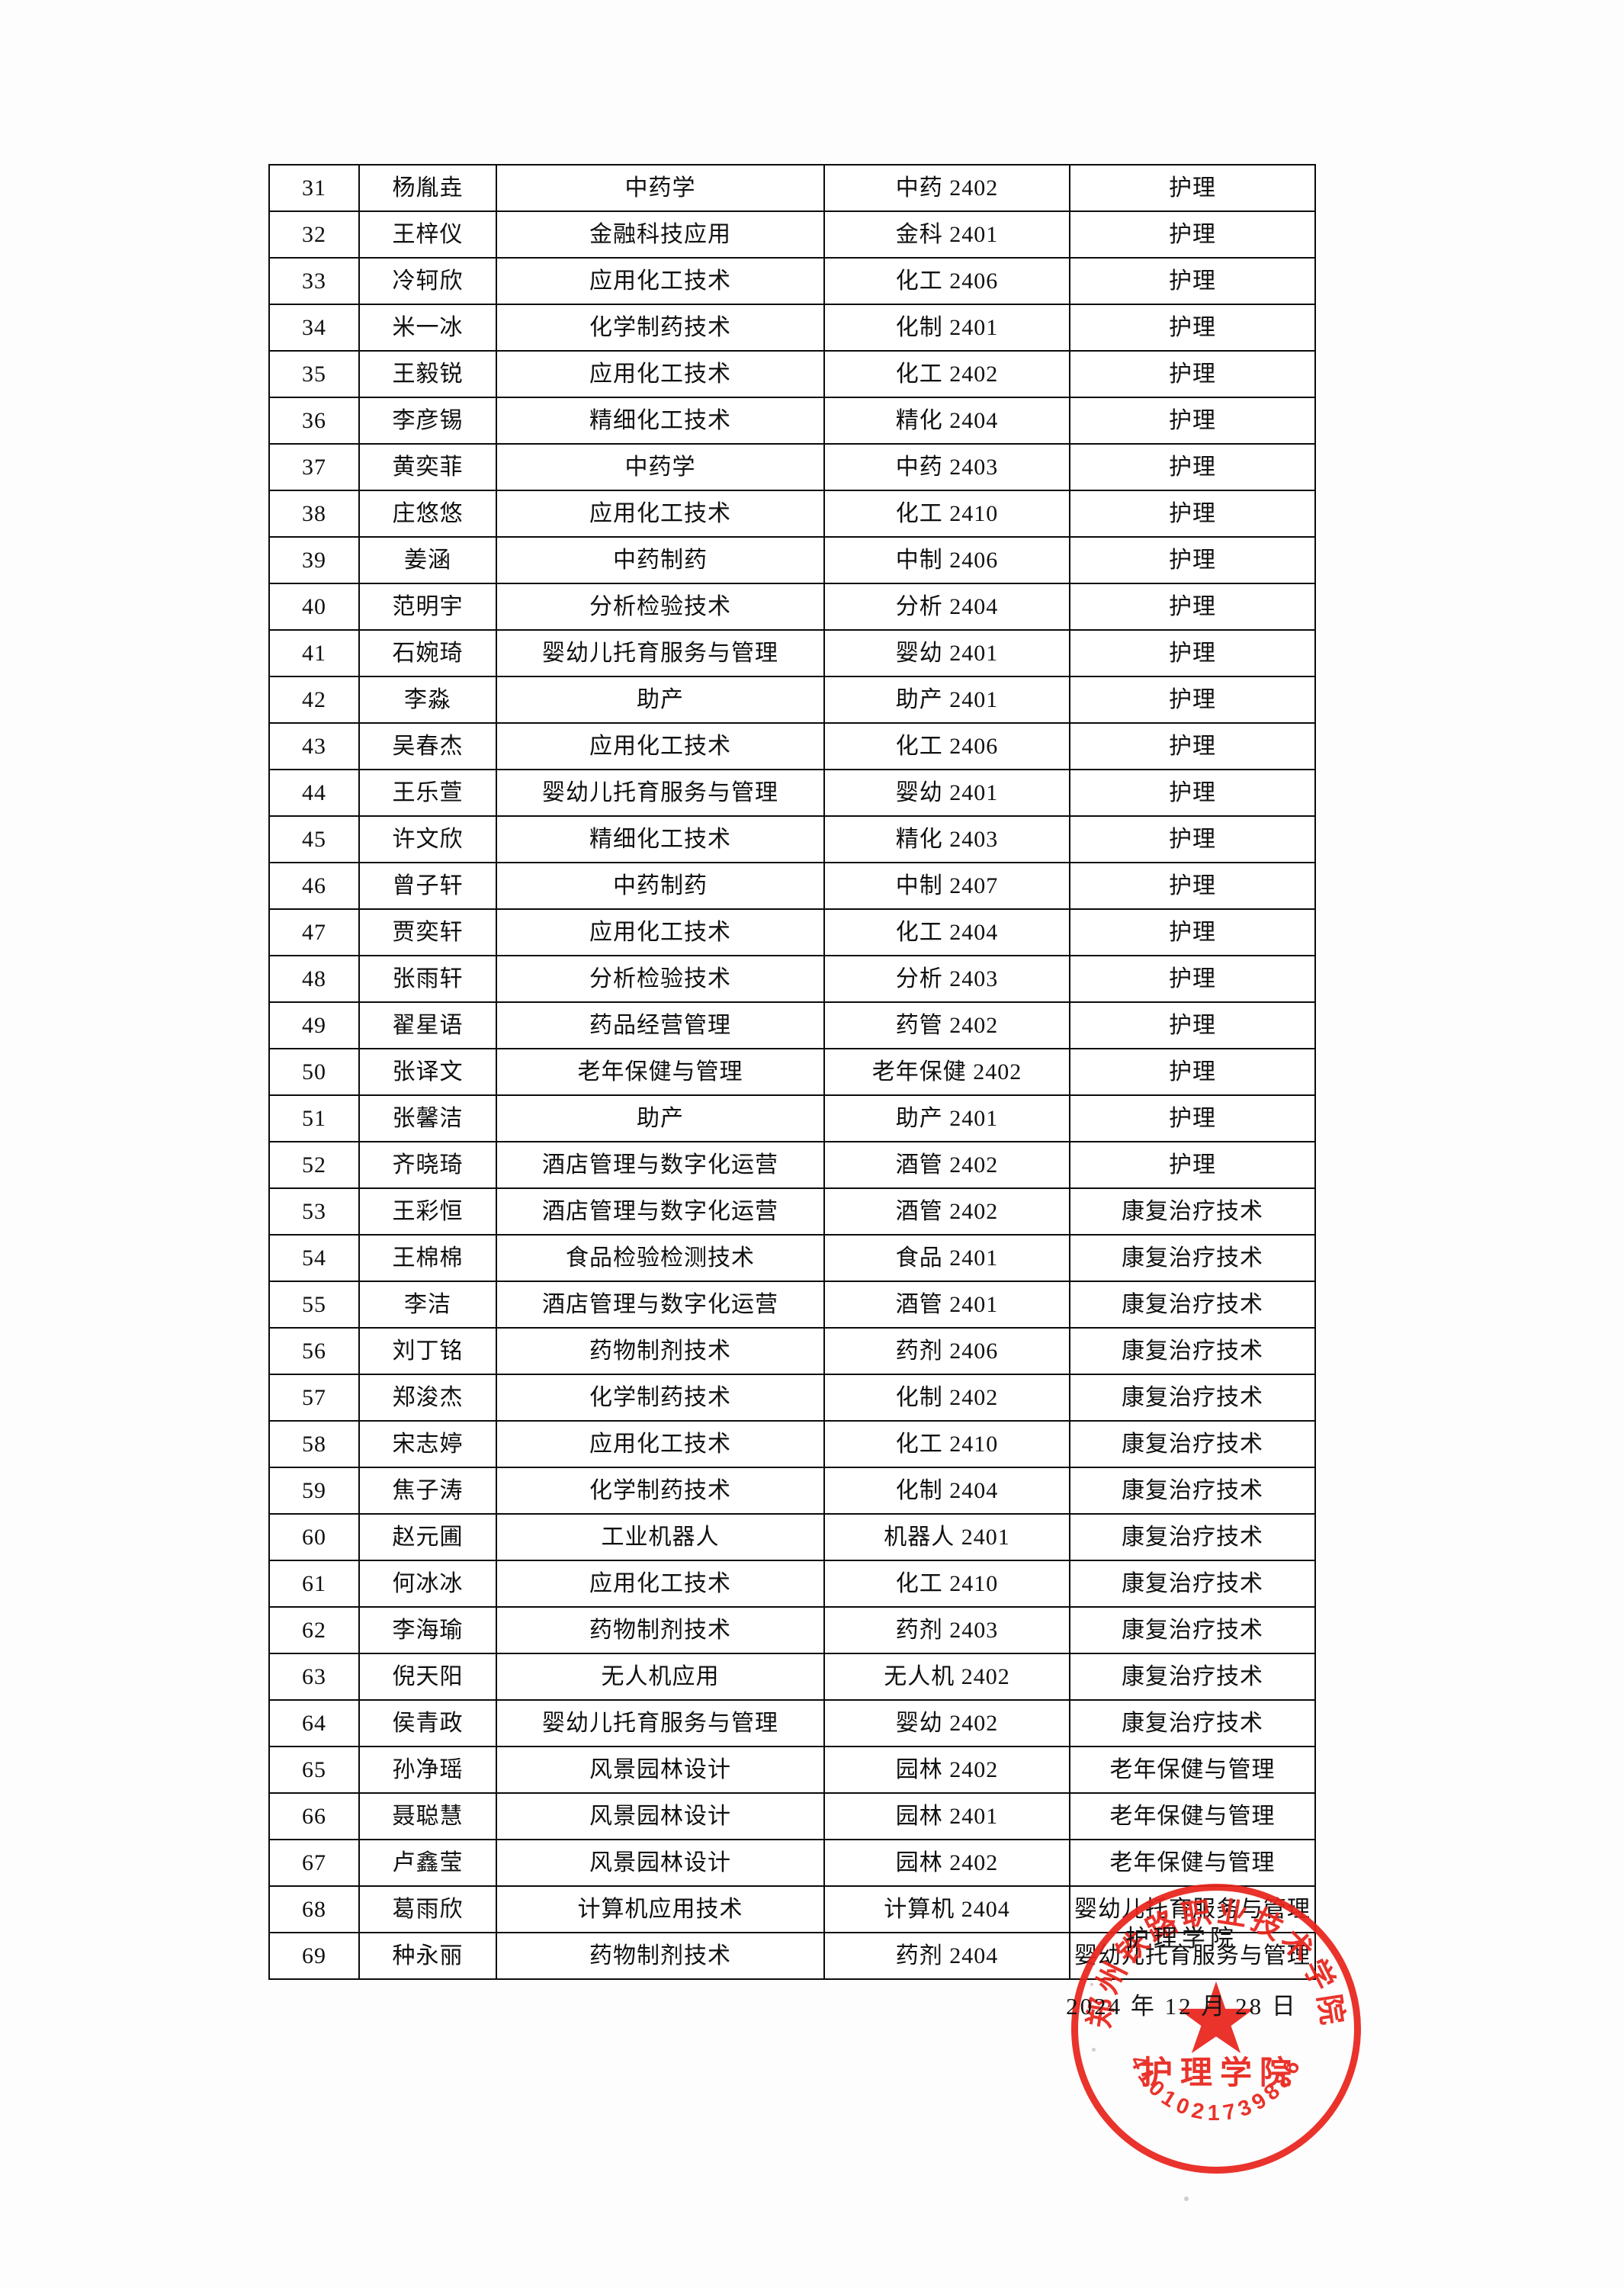 The image size is (1624, 2288). What do you see at coordinates (946, 1816) in the screenshot?
I see `row-class: 园林 2401` at bounding box center [946, 1816].